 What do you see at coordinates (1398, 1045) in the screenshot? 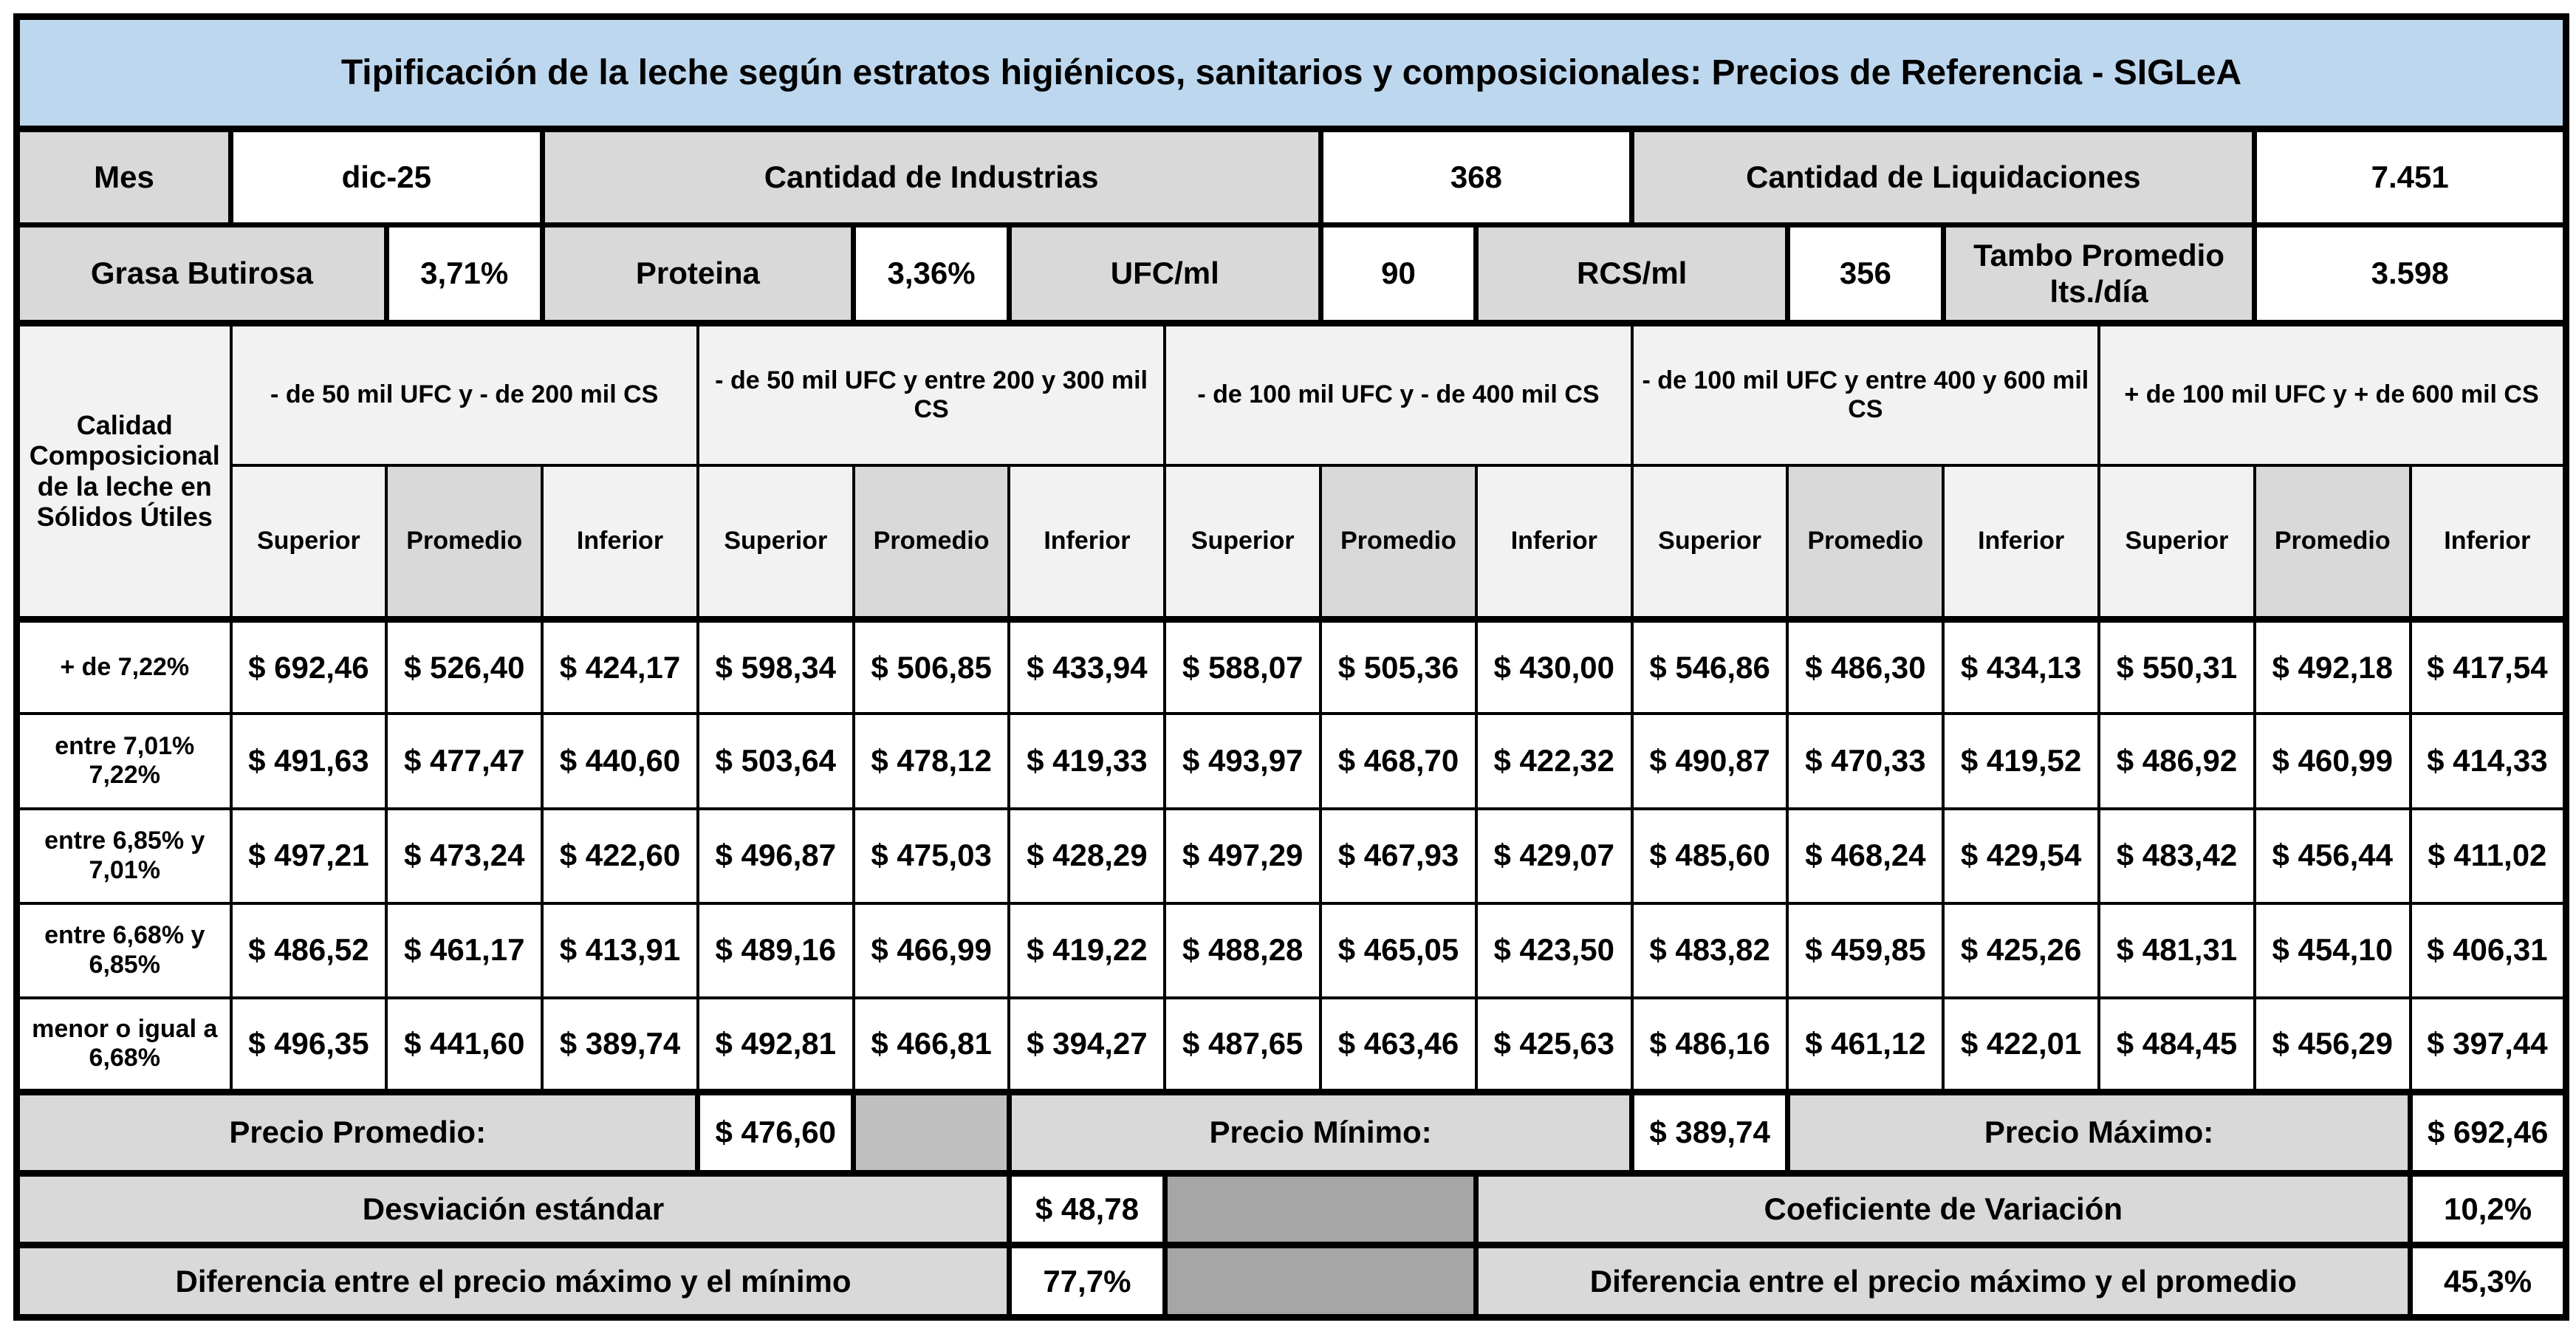
I see `price-cell: $ 463,46` at bounding box center [1398, 1045].